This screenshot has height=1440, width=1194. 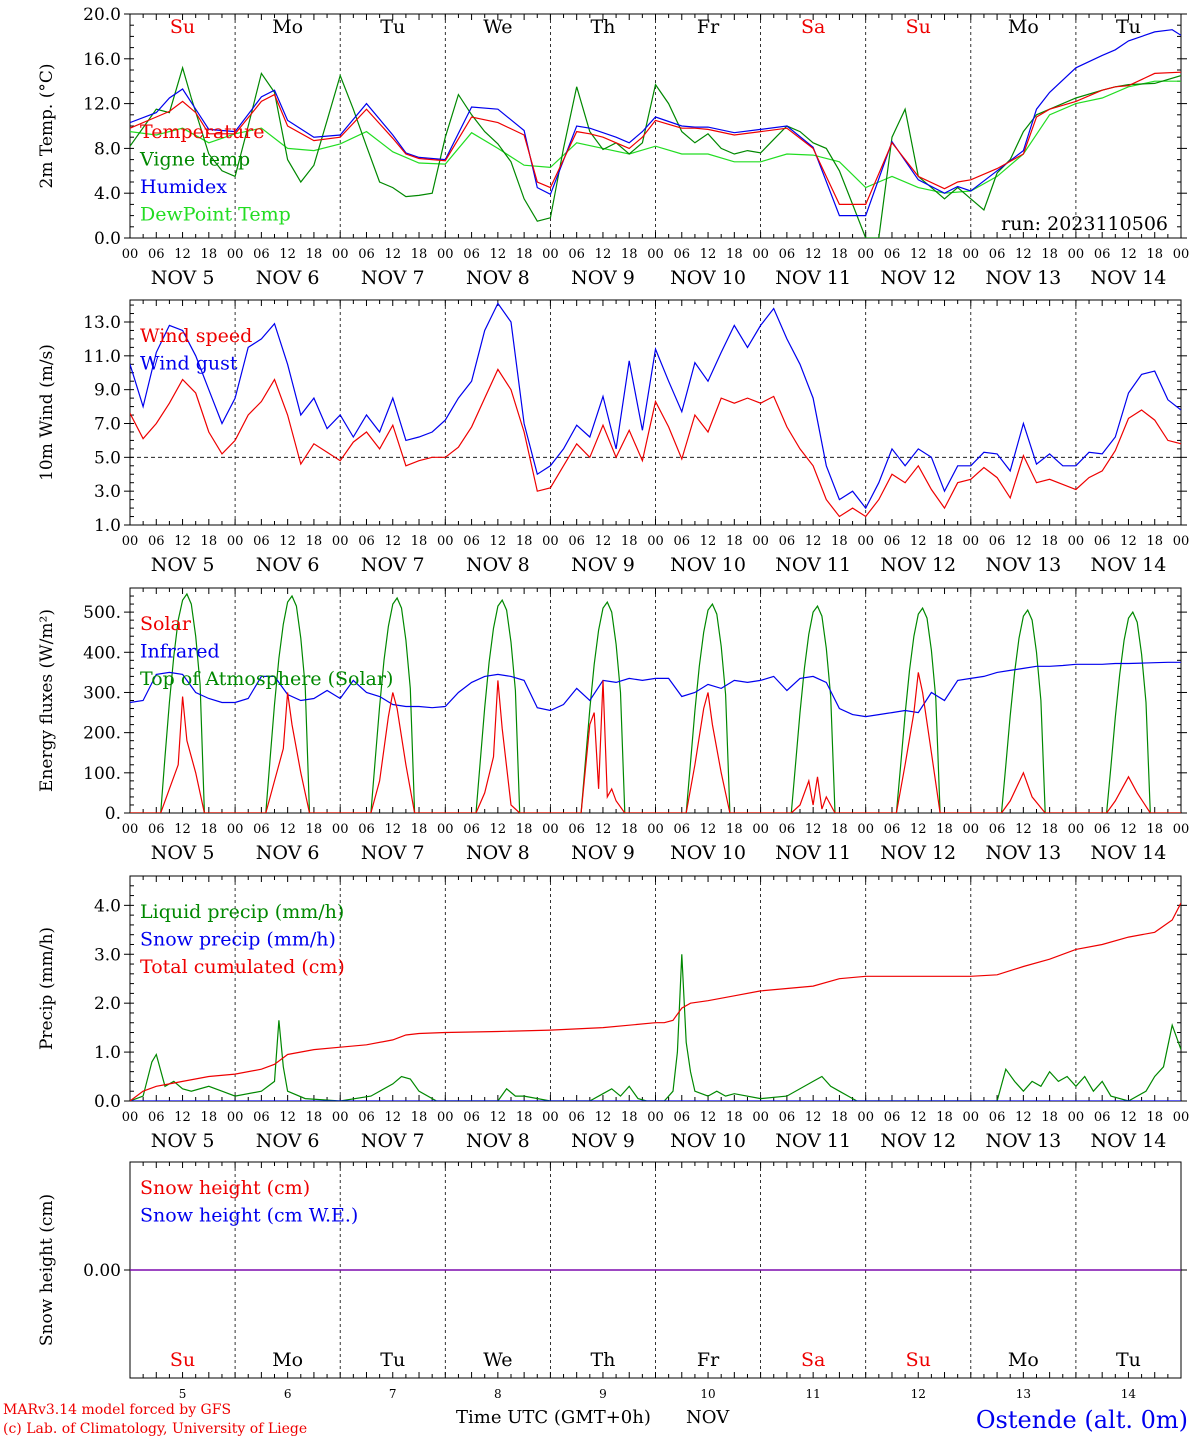 What do you see at coordinates (107, 955) in the screenshot?
I see `y-tick-label: 3.0` at bounding box center [107, 955].